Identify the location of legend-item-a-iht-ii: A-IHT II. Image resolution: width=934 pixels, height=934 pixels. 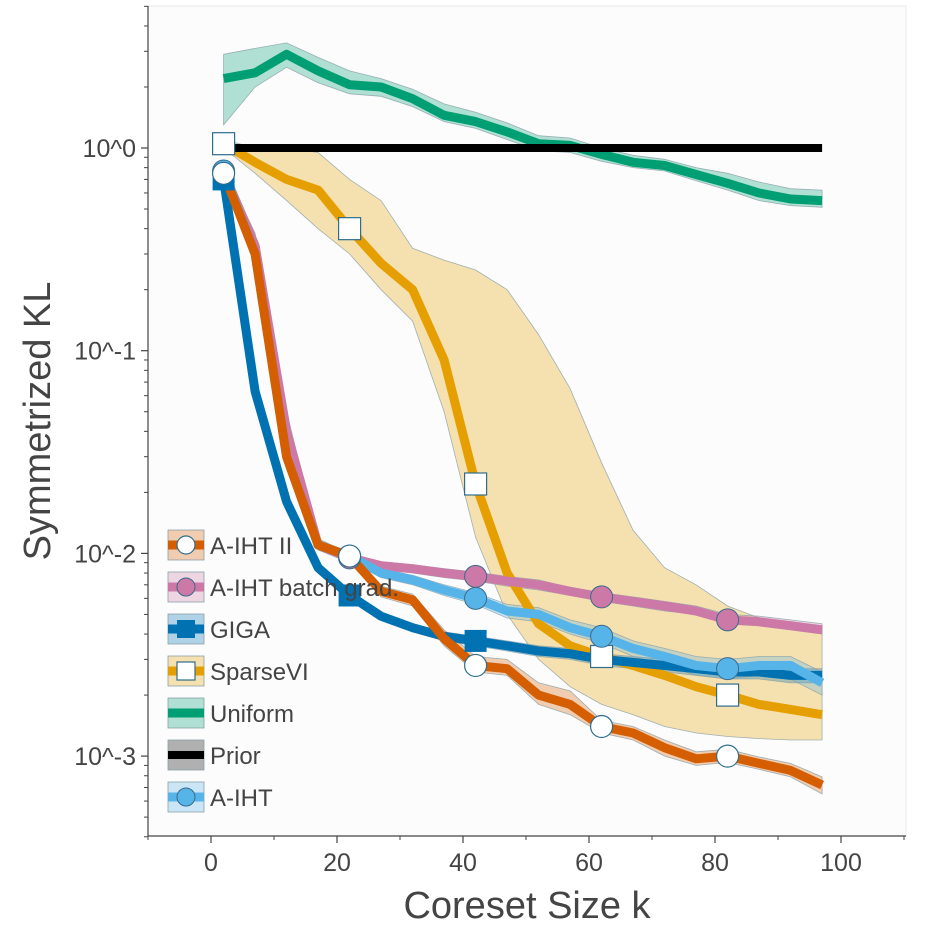
(229, 545).